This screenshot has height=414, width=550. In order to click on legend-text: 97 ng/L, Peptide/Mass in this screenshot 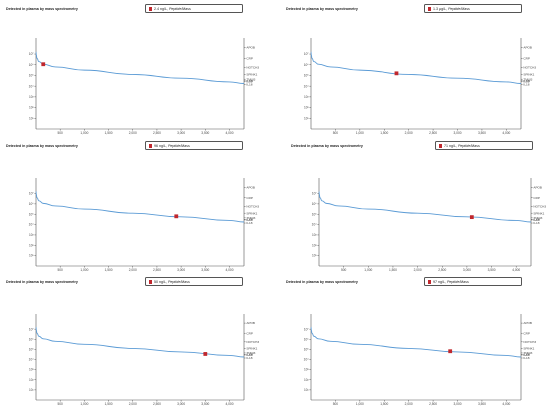, I will do `click(451, 282)`.